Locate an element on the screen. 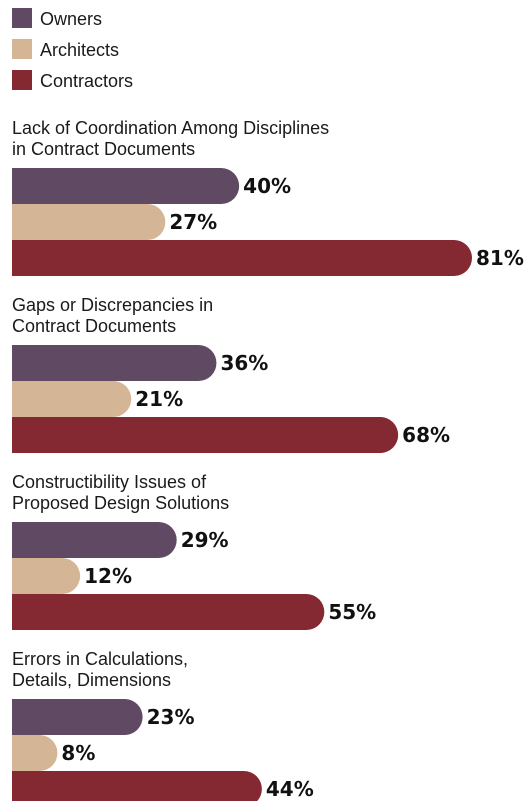 The height and width of the screenshot is (801, 531). legend-swatch-contractors is located at coordinates (22, 80).